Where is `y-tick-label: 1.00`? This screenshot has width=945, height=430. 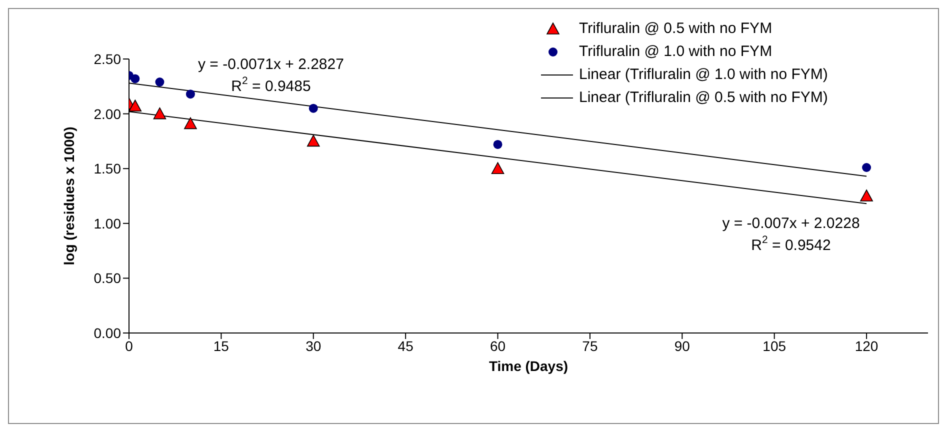 y-tick-label: 1.00 is located at coordinates (108, 223).